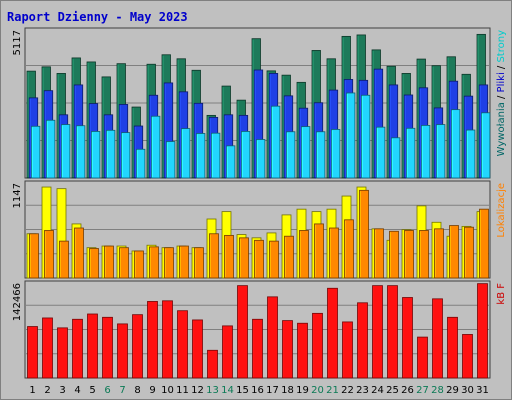  What do you see at coordinates (362, 390) in the screenshot?
I see `x-tick-label: 23` at bounding box center [362, 390].